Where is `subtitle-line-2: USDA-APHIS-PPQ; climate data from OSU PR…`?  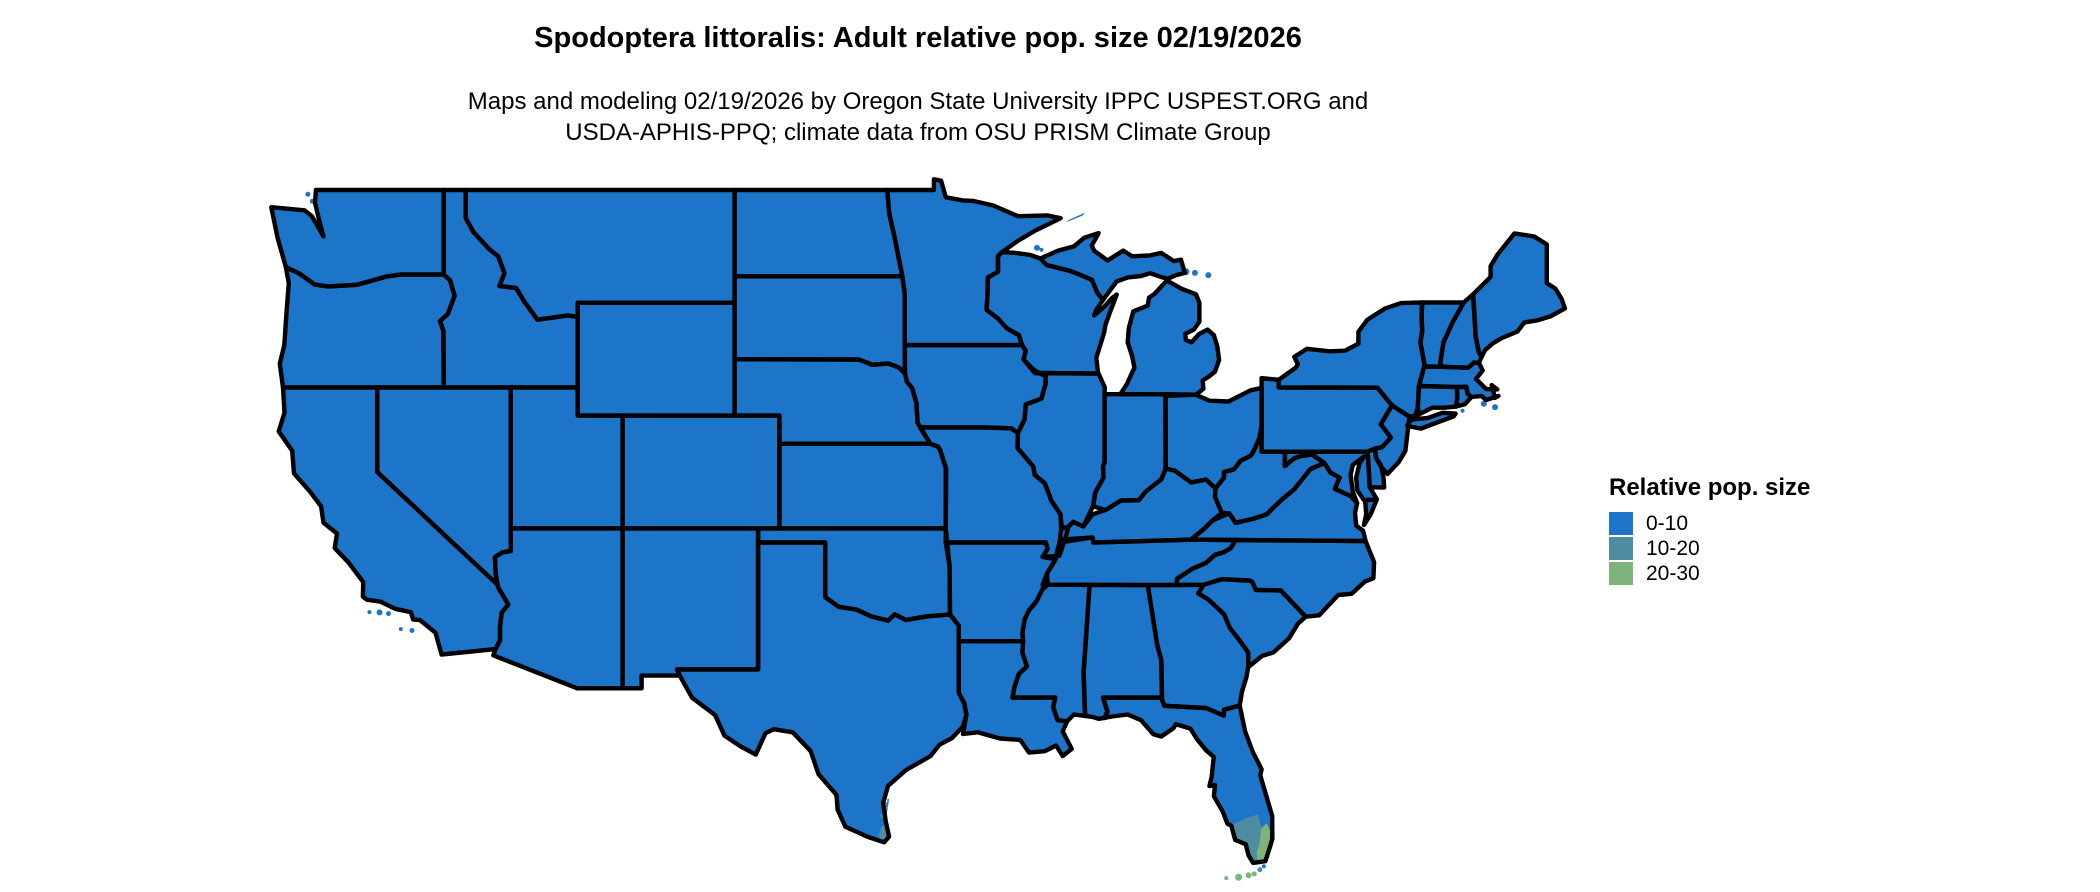 subtitle-line-2: USDA-APHIS-PPQ; climate data from OSU PR… is located at coordinates (918, 132).